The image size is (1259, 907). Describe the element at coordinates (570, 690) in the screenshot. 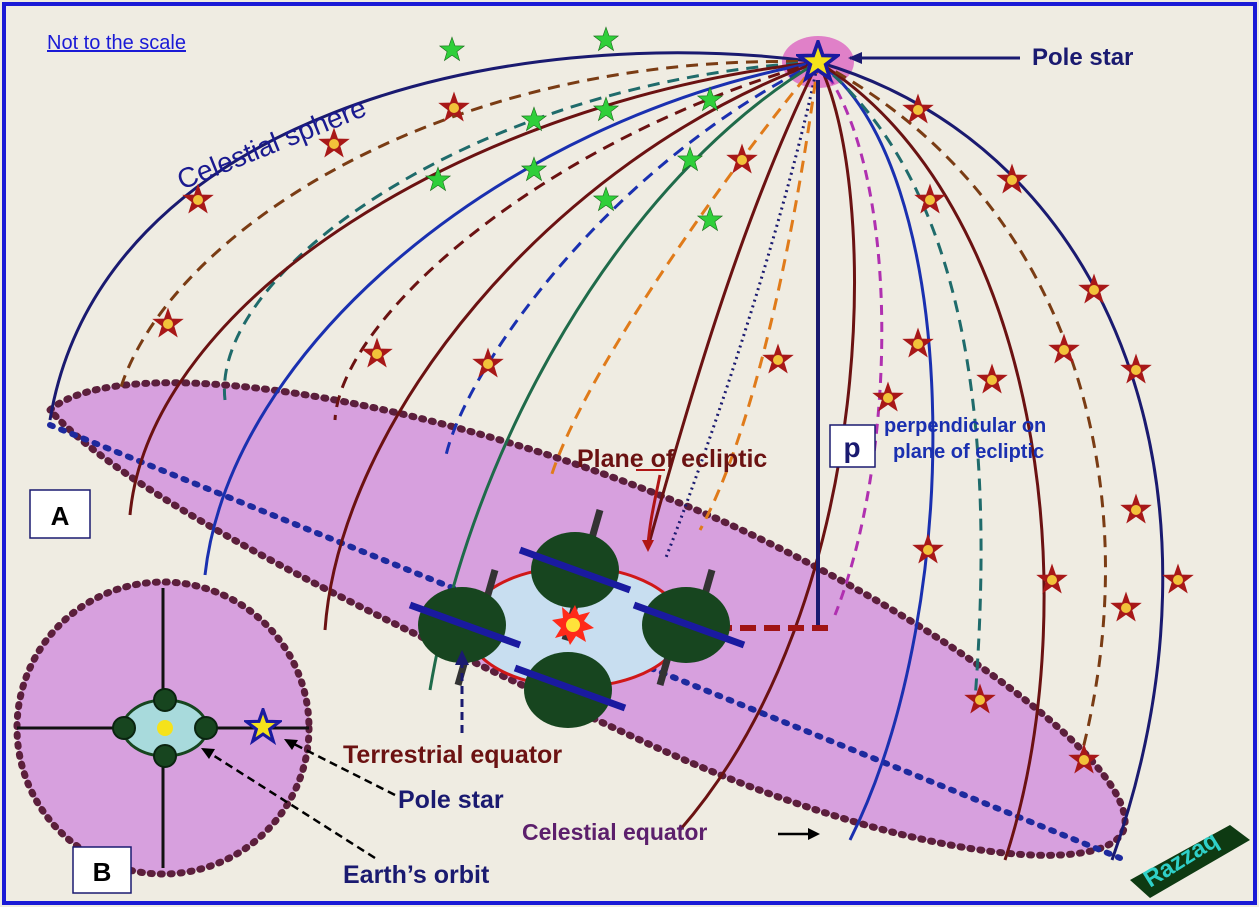

I see `earth-bottom` at that location.